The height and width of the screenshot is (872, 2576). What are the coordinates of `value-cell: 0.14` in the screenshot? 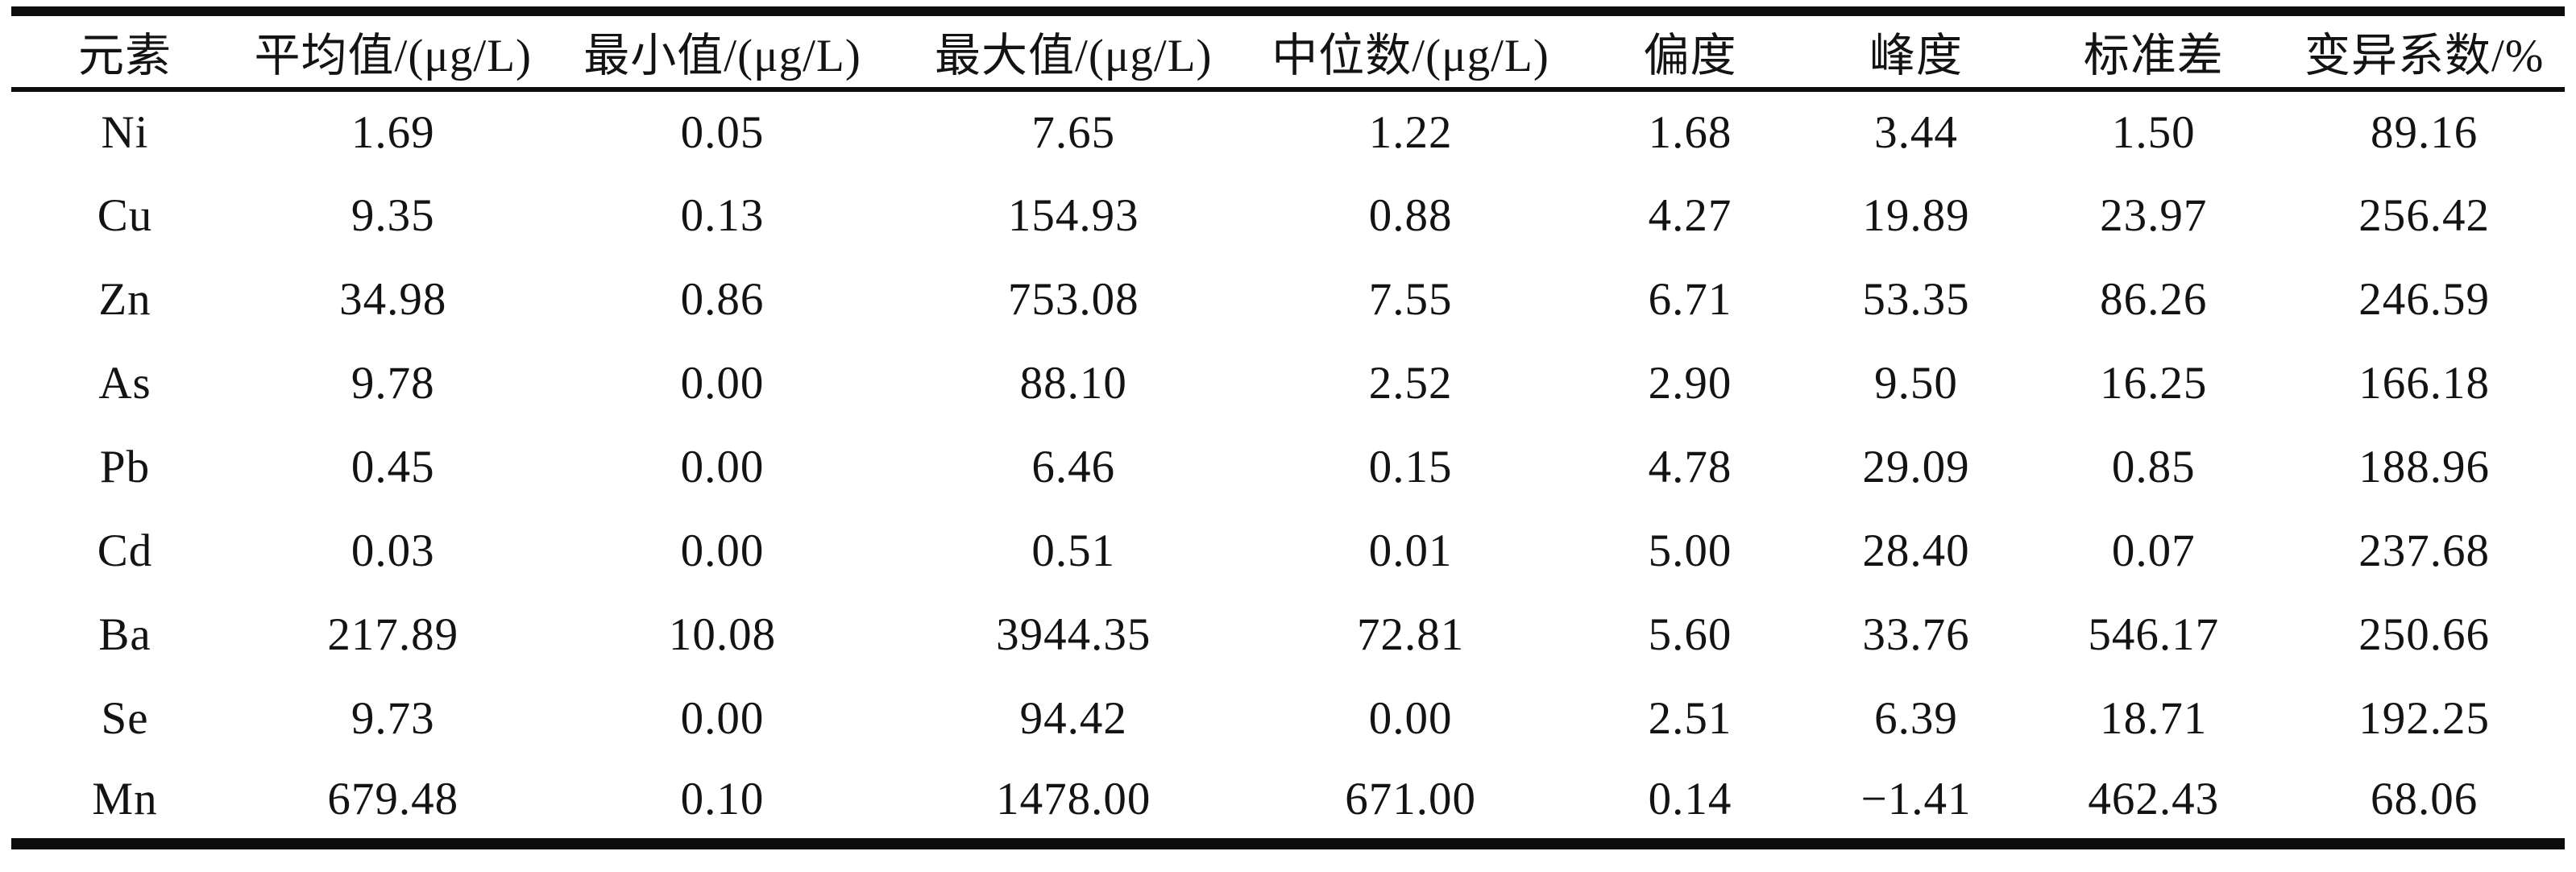 It's located at (1690, 799).